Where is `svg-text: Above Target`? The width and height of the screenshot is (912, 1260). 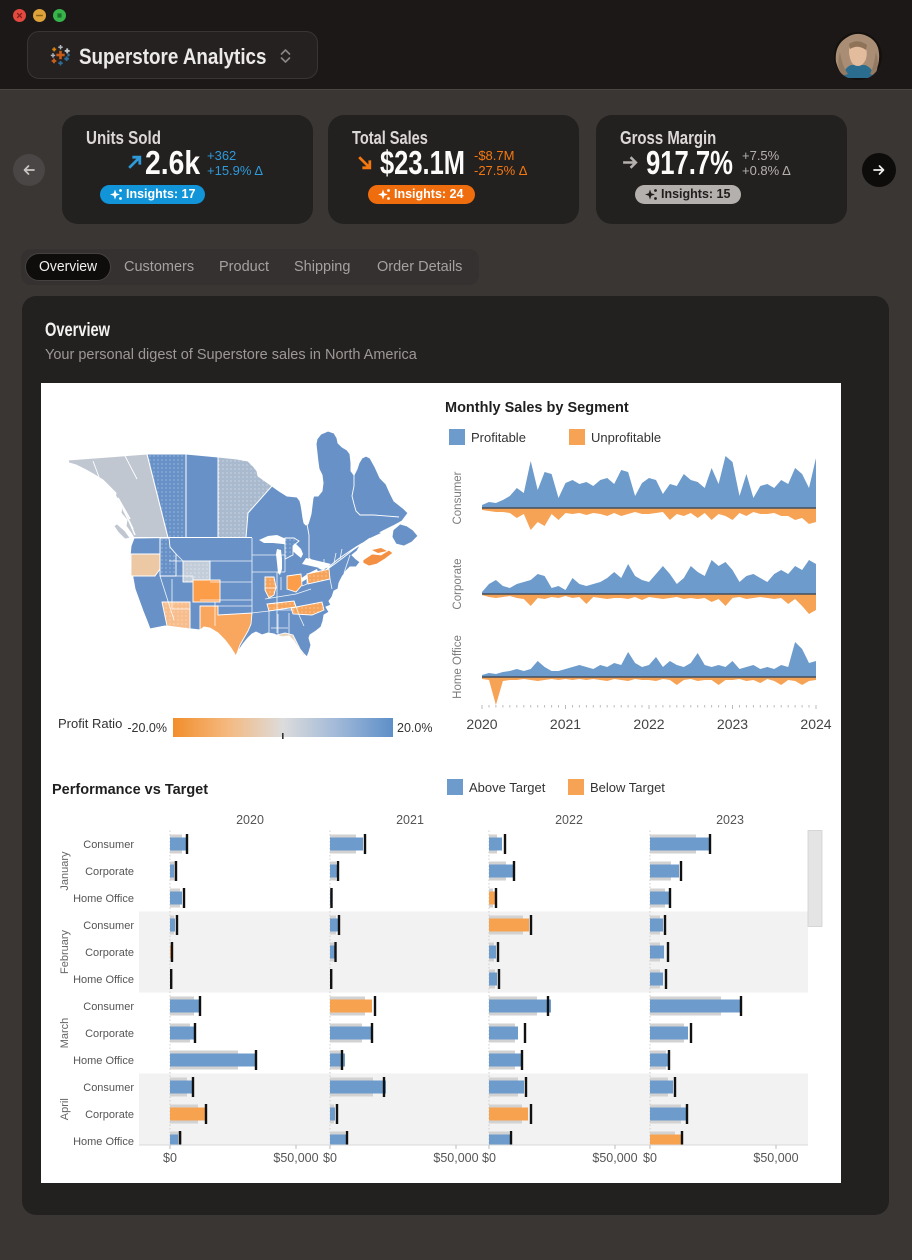 svg-text: Above Target is located at coordinates (507, 787).